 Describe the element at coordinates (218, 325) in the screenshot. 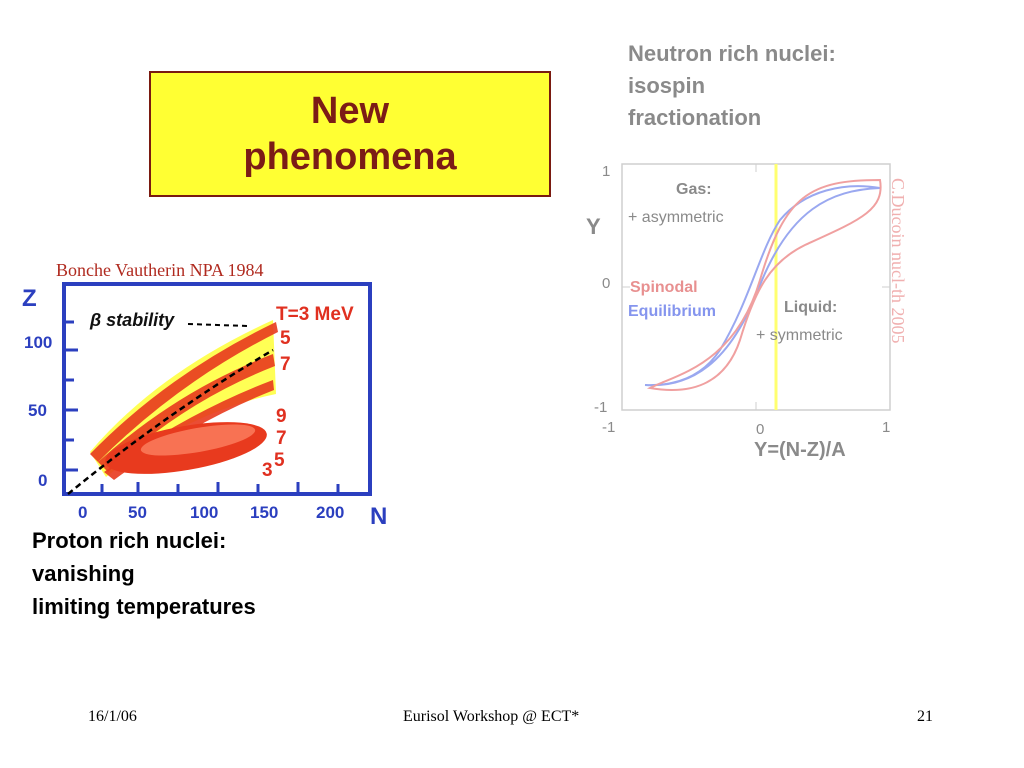

I see `beta-legend-dash` at that location.